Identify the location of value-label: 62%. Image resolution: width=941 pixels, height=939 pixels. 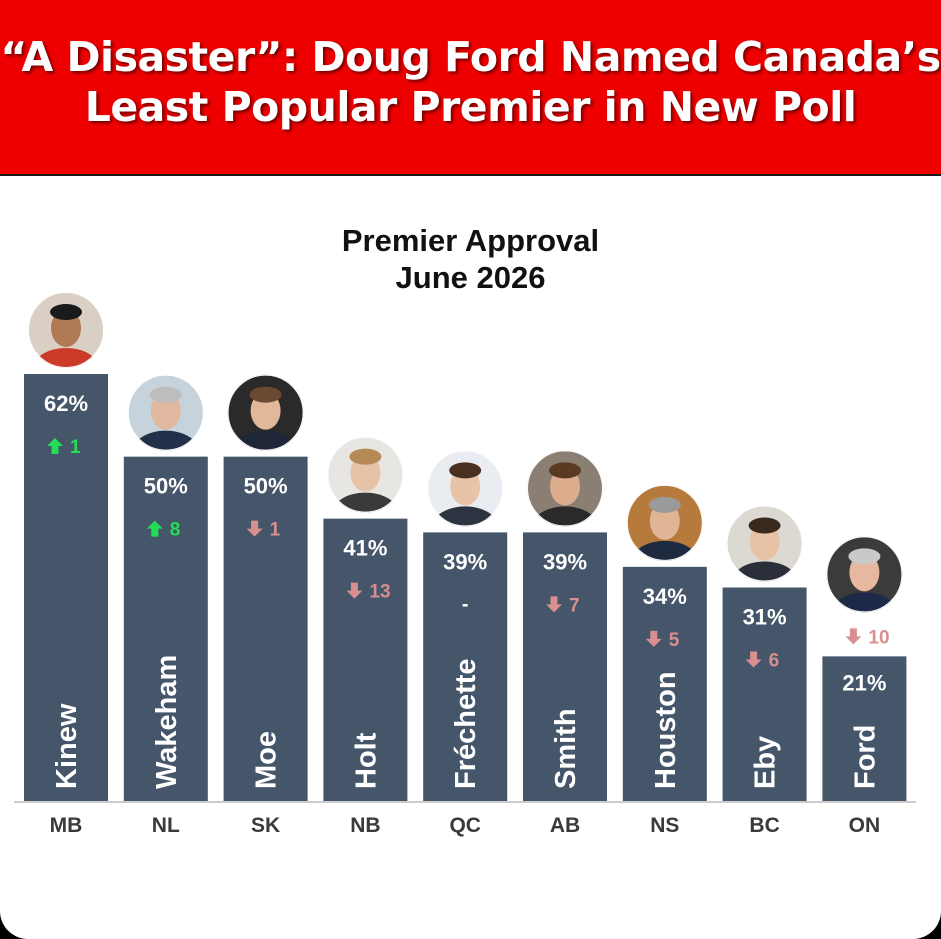
(66, 403).